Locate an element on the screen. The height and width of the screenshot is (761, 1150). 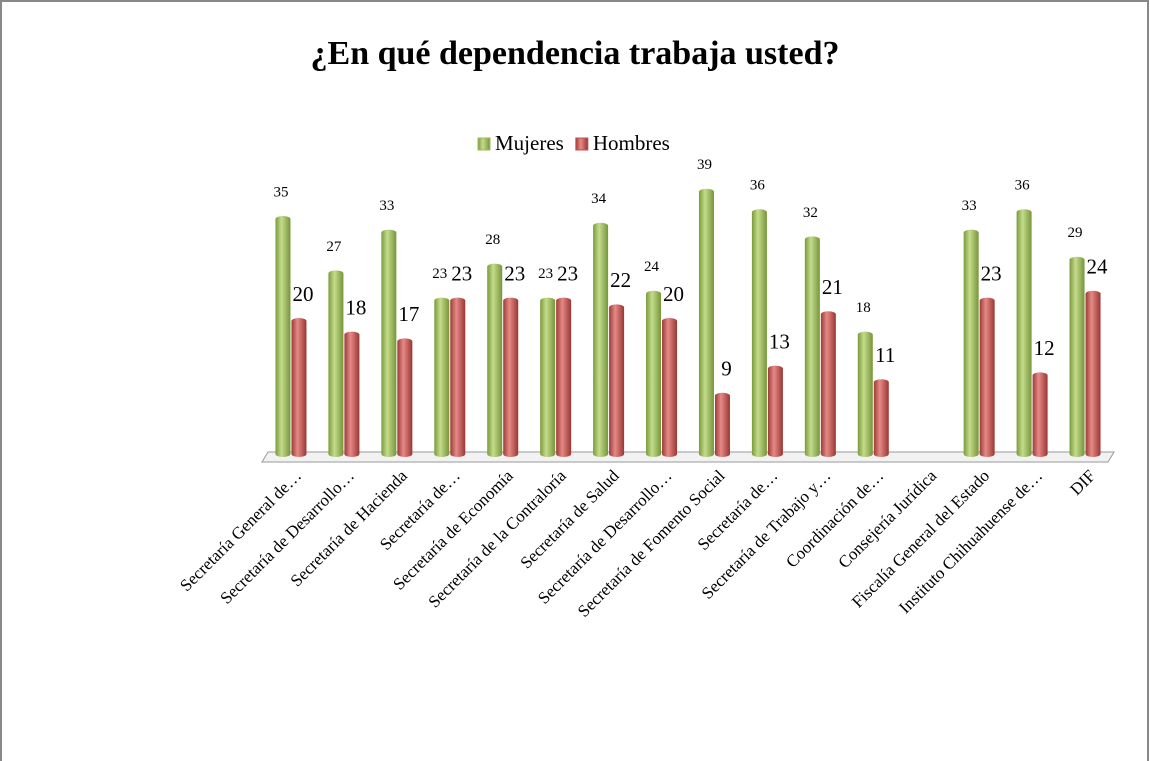
legend-label: Mujeres is located at coordinates (529, 143).